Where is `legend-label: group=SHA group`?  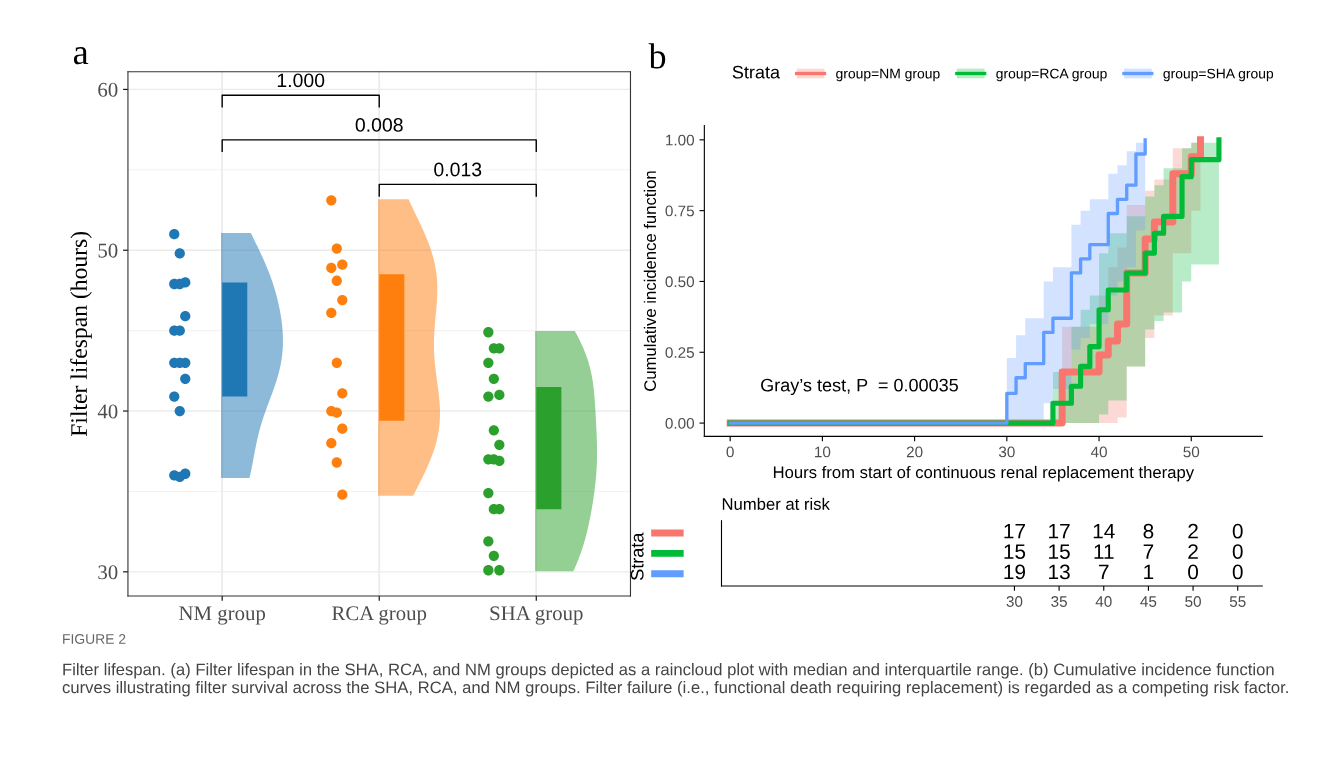
legend-label: group=SHA group is located at coordinates (1218, 75).